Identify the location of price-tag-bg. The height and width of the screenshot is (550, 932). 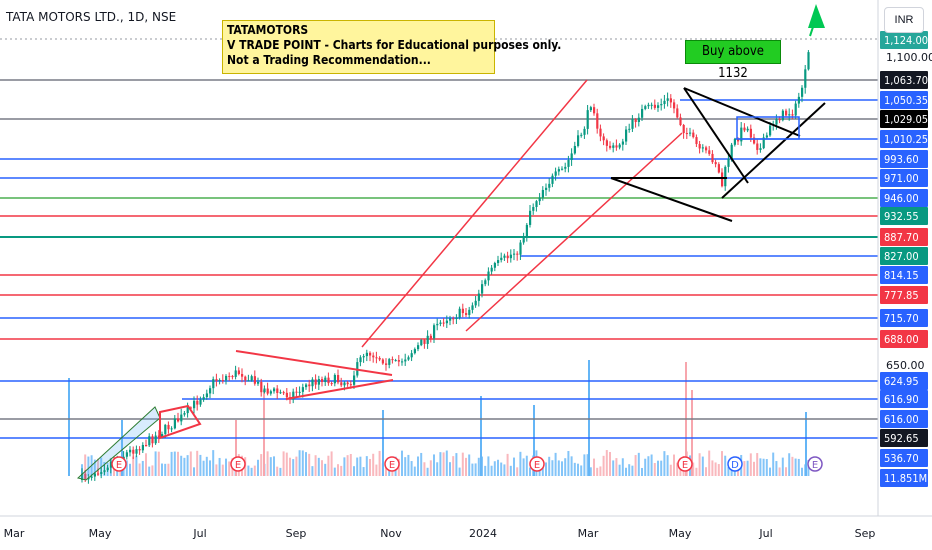
(904, 100).